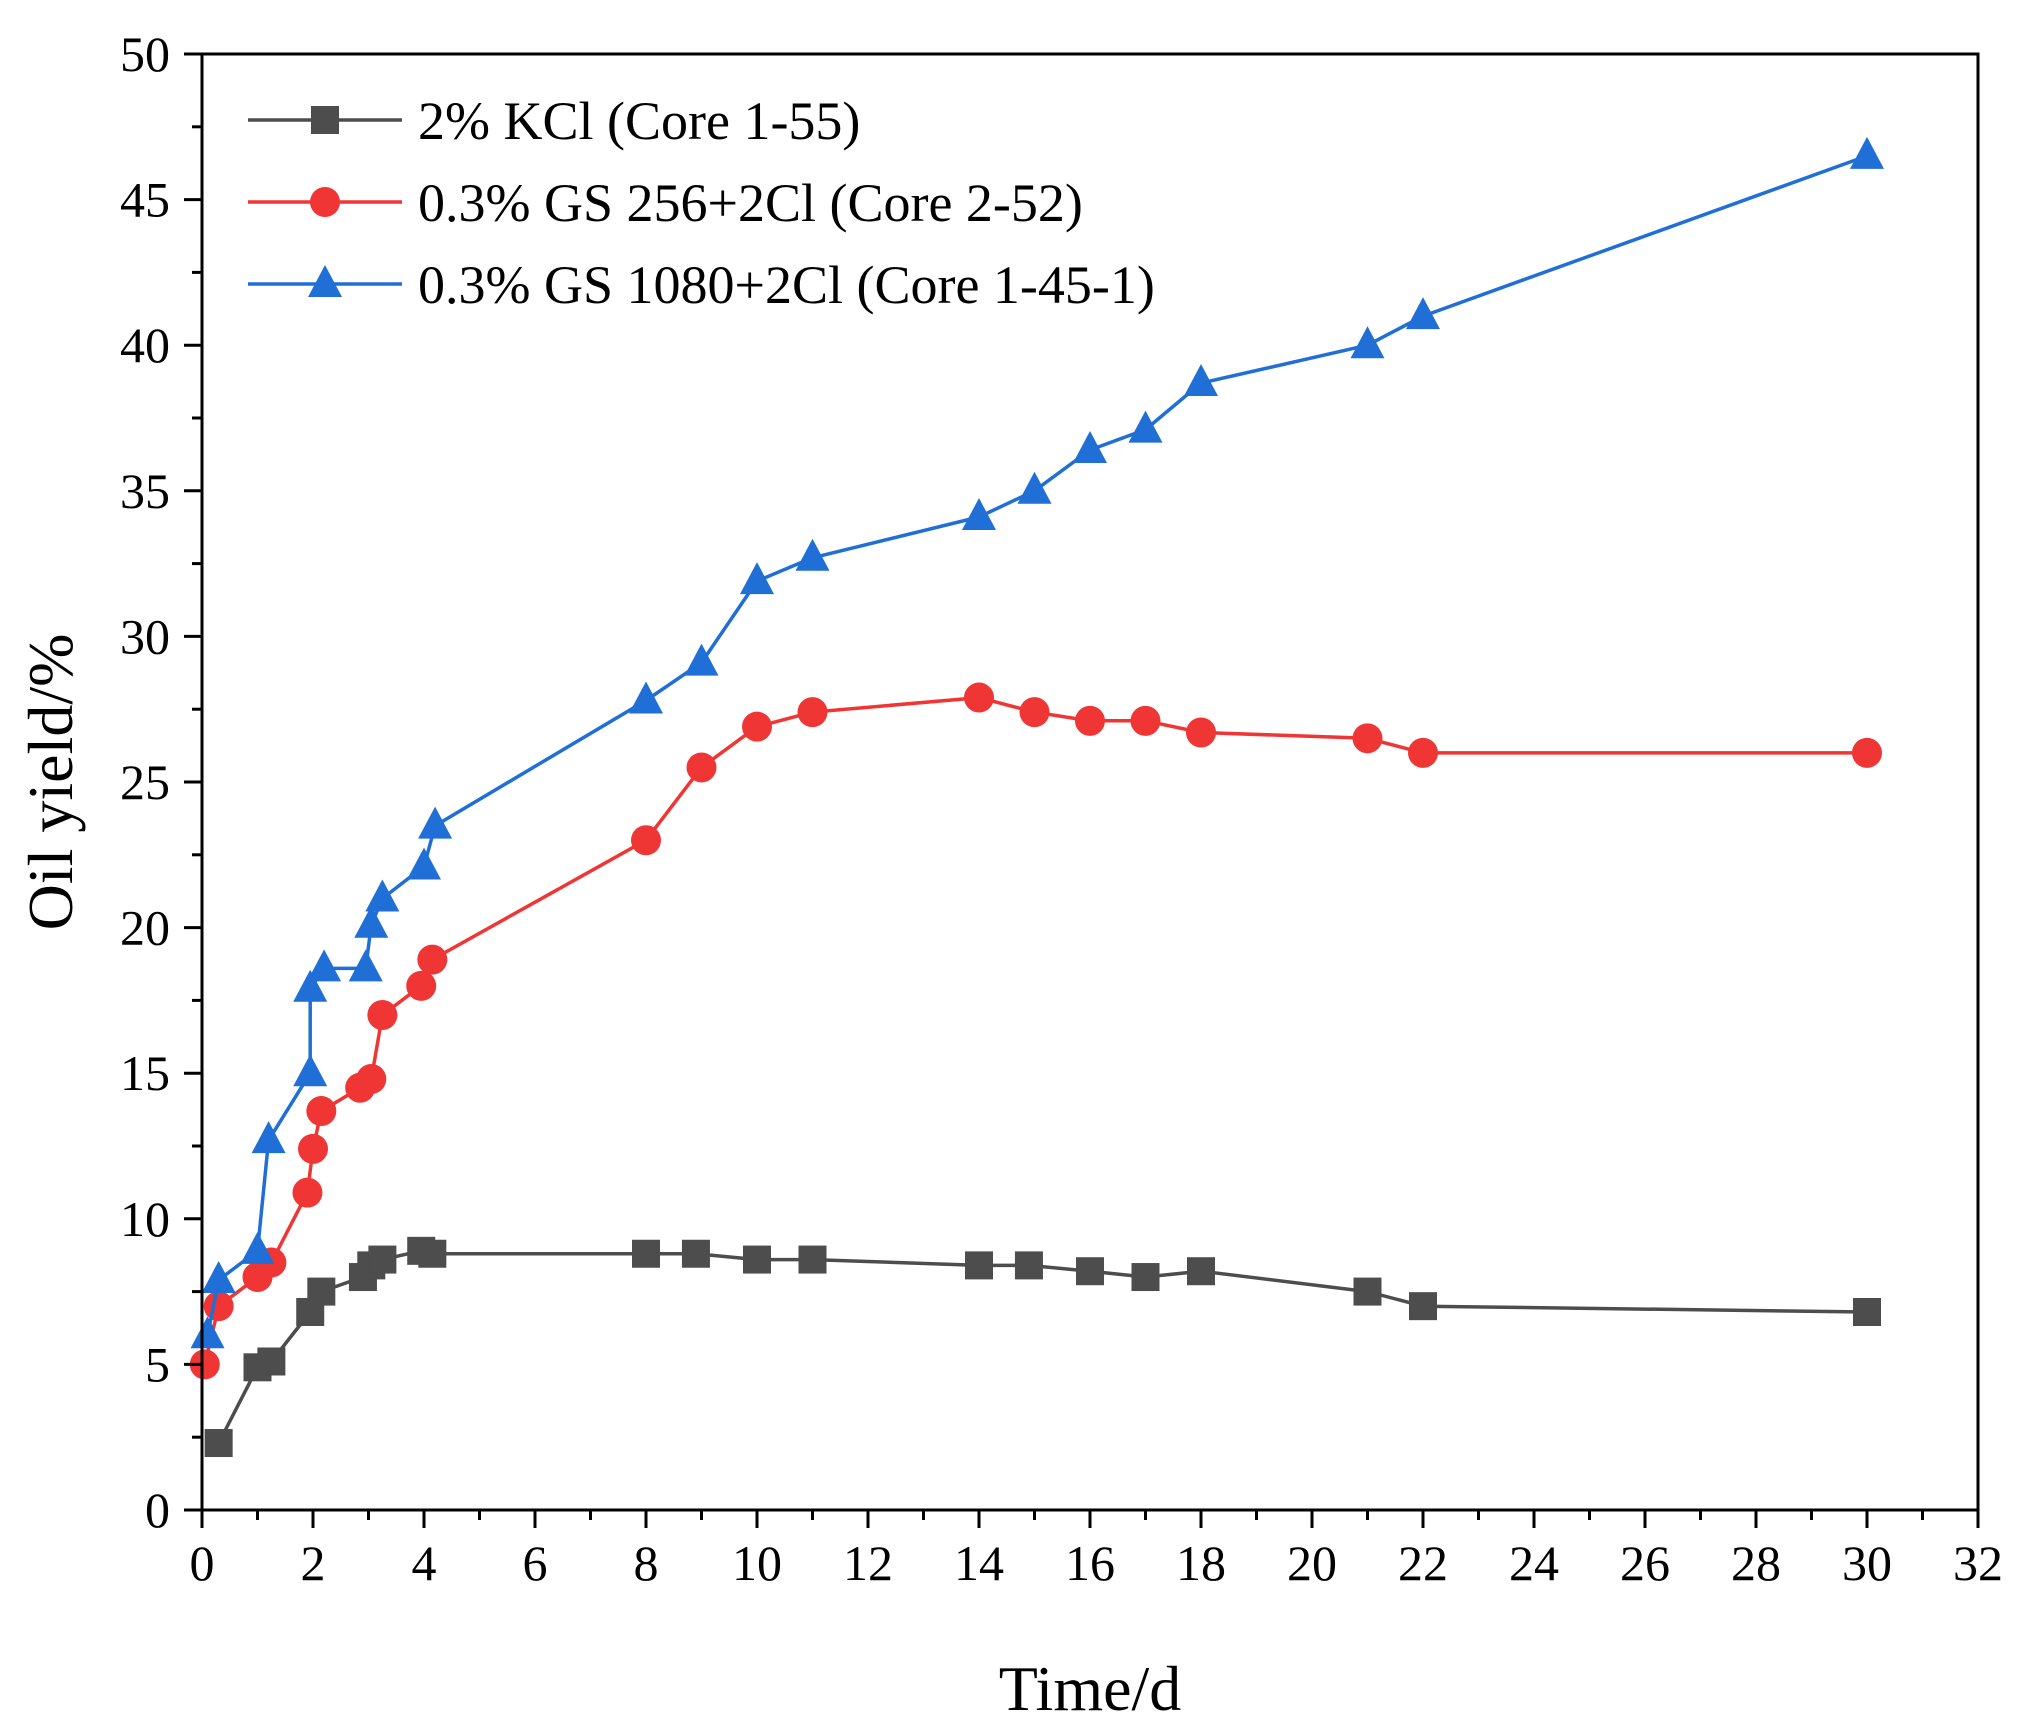 This screenshot has width=2030, height=1732. Describe the element at coordinates (646, 1563) in the screenshot. I see `x-tick-label: 8` at that location.